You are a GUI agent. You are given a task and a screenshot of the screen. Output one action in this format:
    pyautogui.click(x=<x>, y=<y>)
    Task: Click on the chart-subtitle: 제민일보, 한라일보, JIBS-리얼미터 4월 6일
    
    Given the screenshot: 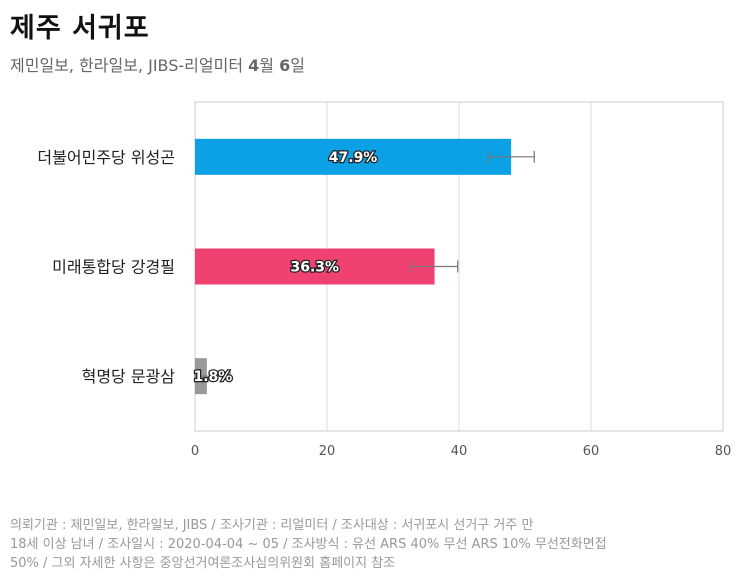 What is the action you would take?
    pyautogui.click(x=157, y=64)
    